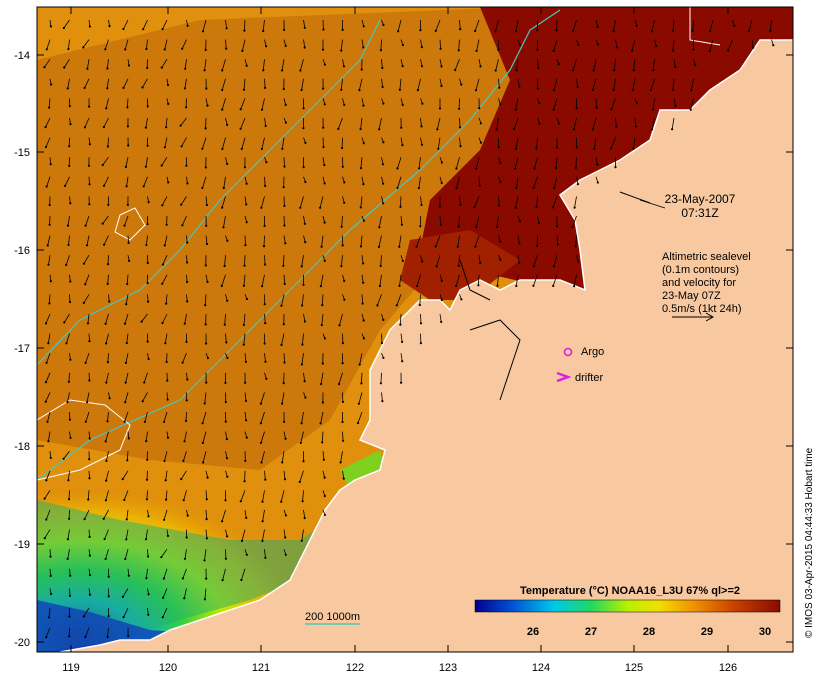  I want to click on credit-text: © IMOS 03-Apr-2015 04:44:33 Hobart time, so click(809, 542).